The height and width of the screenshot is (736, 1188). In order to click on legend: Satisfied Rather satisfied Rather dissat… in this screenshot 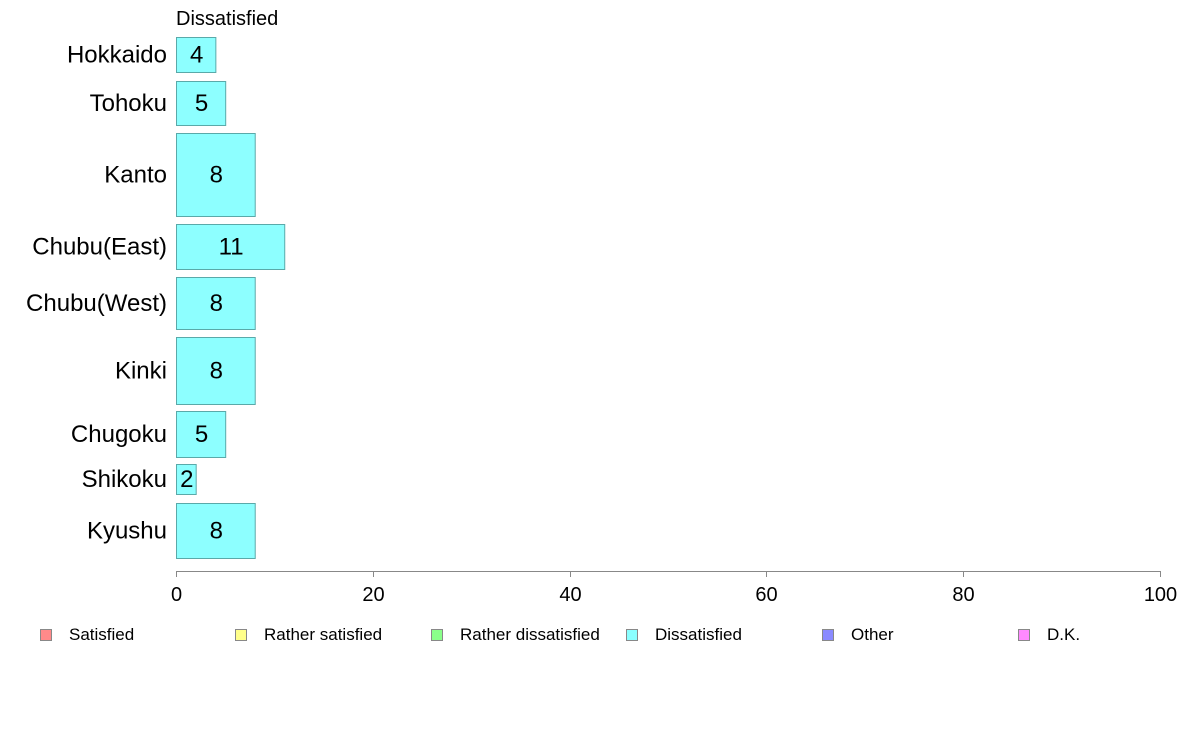, I will do `click(594, 635)`.